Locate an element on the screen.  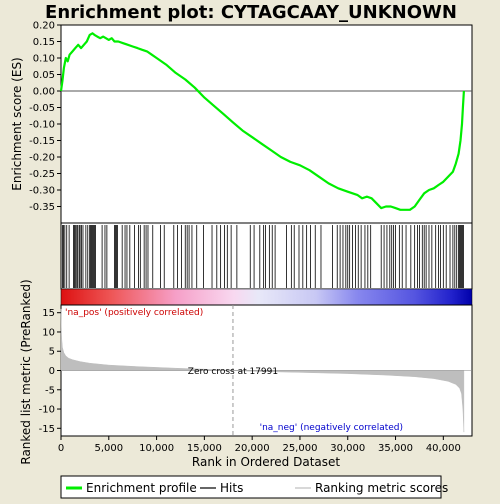
es-y-tick-label: 0.20 is located at coordinates (44, 26).